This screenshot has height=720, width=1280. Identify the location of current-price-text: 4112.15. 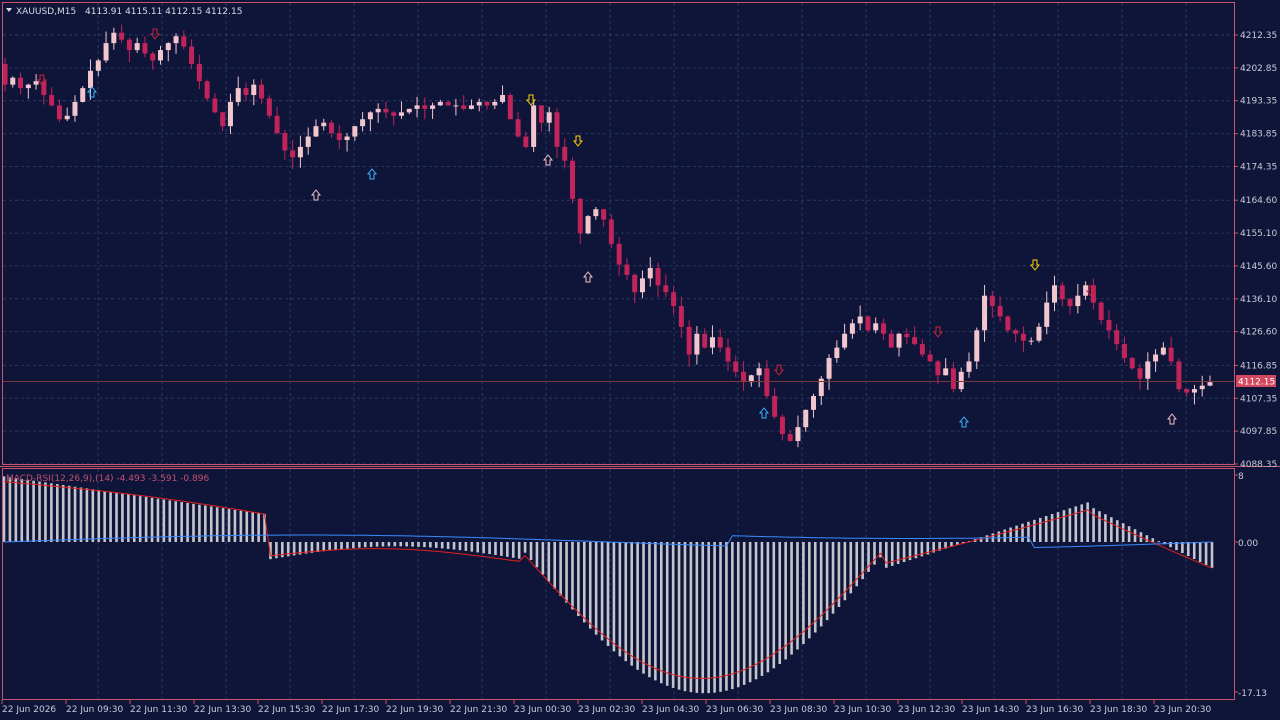
(1256, 383).